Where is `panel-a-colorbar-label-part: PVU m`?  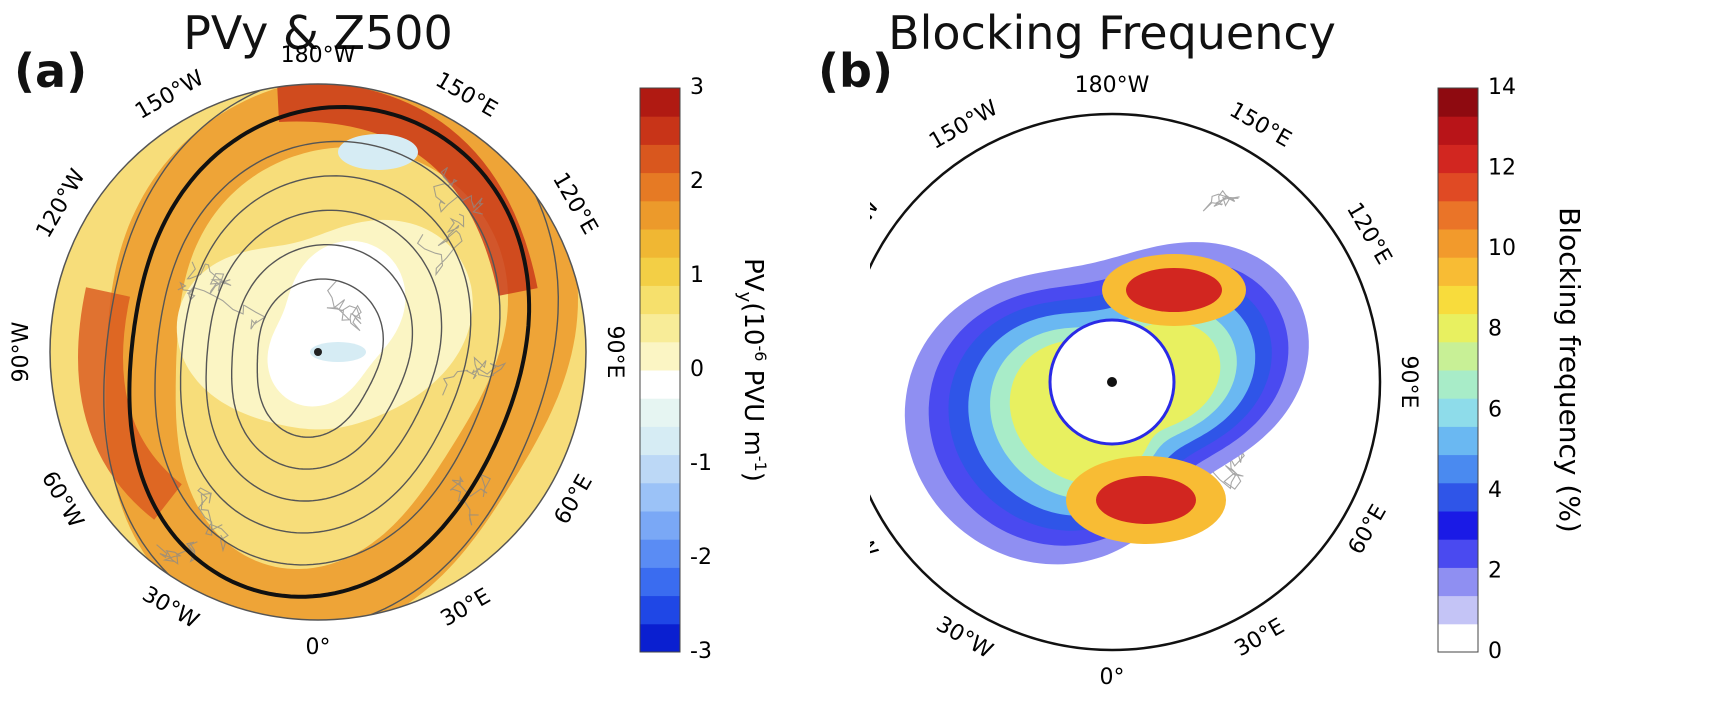
panel-a-colorbar-label-part: PVU m is located at coordinates (753, 408).